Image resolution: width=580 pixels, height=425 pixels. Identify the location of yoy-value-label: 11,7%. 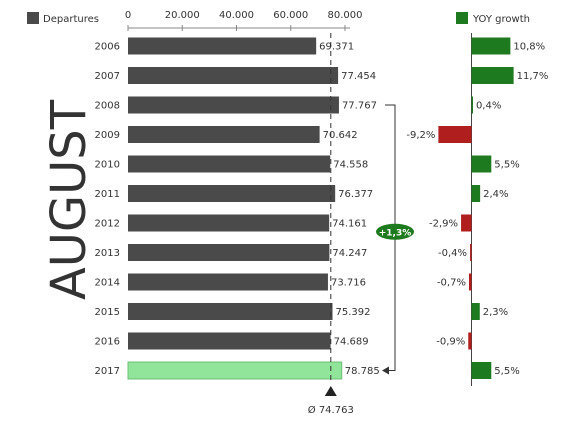
(533, 76).